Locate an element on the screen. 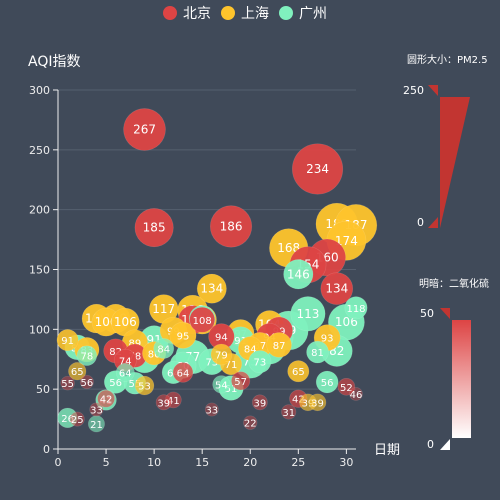 The image size is (500, 500). data-label: 21 is located at coordinates (96, 425).